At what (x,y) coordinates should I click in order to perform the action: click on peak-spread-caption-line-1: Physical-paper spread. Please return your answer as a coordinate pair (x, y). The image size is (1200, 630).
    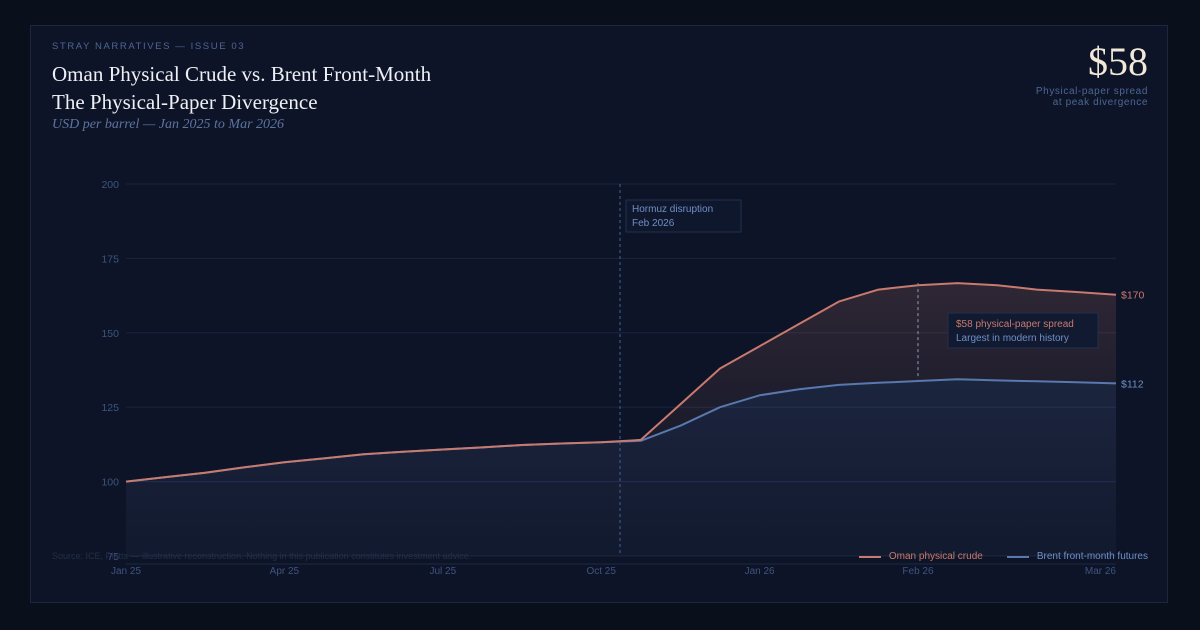
    Looking at the image, I should click on (1091, 91).